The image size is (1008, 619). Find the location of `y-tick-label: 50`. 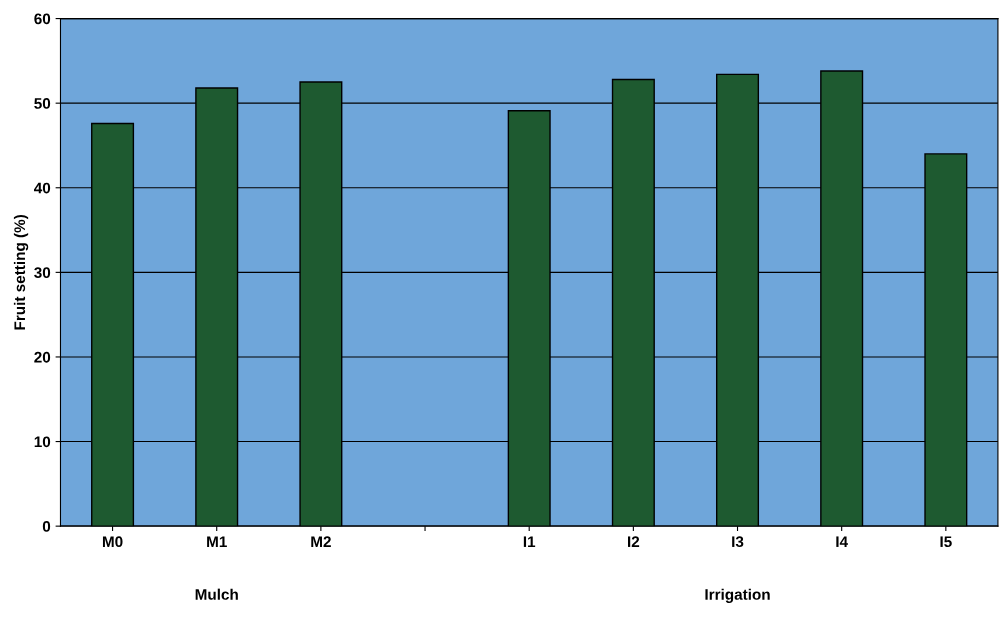

y-tick-label: 50 is located at coordinates (42, 103).